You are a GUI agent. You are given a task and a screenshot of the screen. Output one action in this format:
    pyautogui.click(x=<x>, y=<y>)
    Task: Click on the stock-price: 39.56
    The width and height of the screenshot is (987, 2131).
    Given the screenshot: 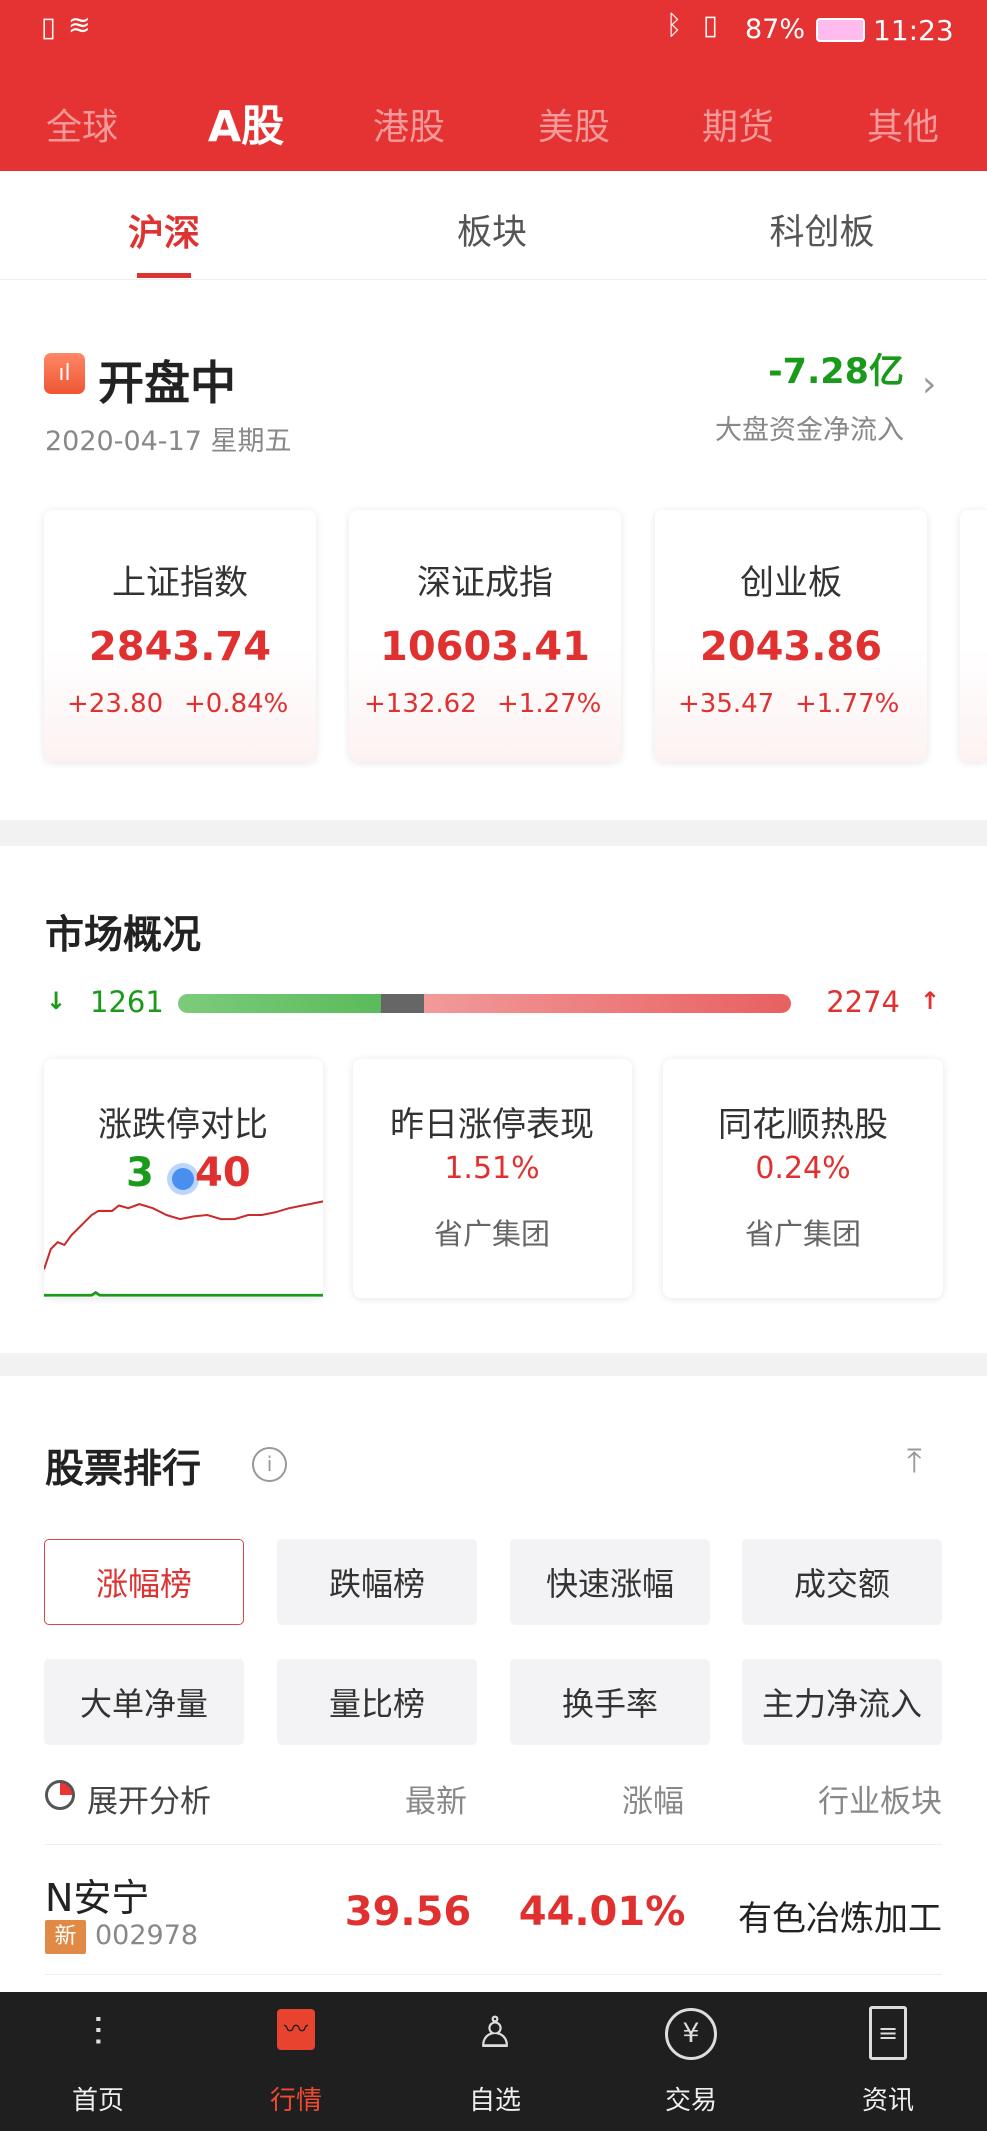 What is the action you would take?
    pyautogui.click(x=408, y=1912)
    